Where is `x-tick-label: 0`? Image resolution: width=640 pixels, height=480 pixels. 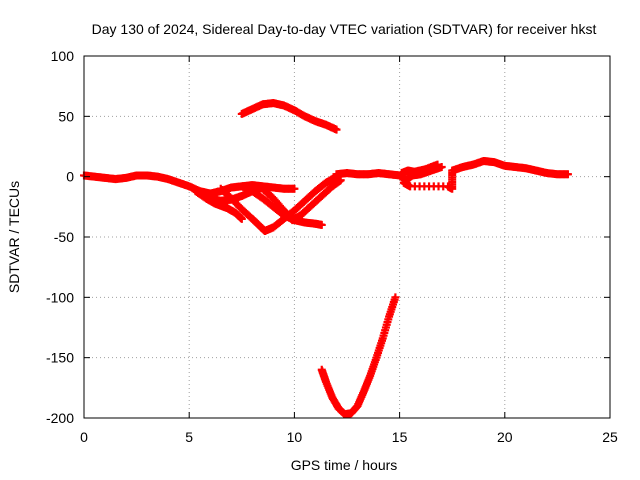
x-tick-label: 0 is located at coordinates (84, 437).